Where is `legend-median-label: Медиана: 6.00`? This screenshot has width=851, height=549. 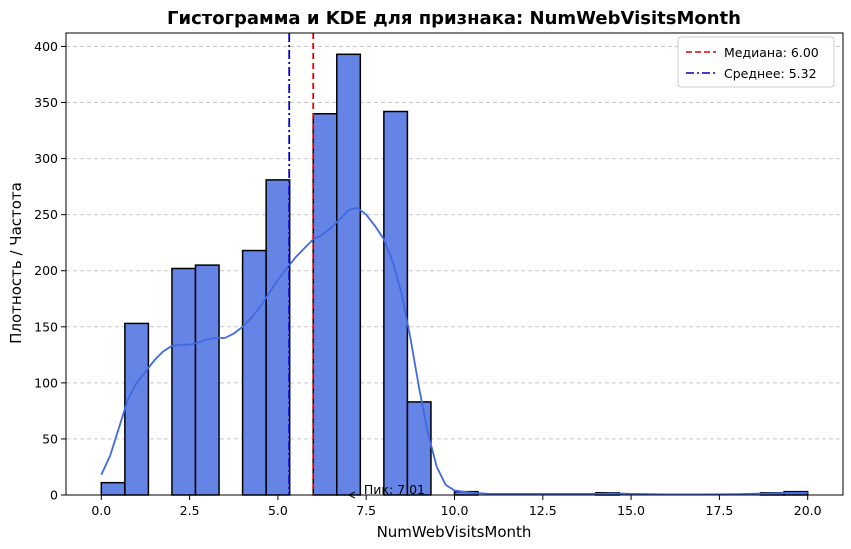
legend-median-label: Медиана: 6.00 is located at coordinates (771, 52).